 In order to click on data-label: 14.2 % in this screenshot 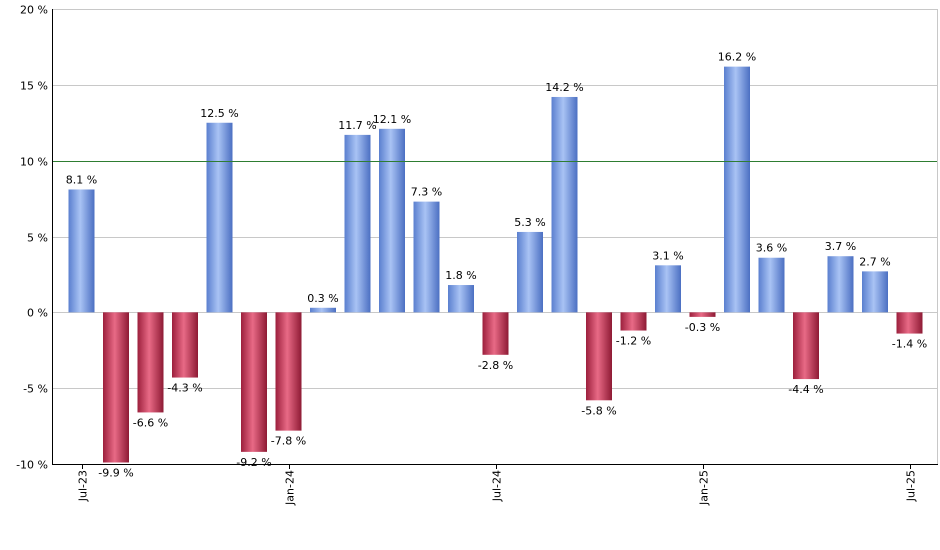, I will do `click(564, 87)`.